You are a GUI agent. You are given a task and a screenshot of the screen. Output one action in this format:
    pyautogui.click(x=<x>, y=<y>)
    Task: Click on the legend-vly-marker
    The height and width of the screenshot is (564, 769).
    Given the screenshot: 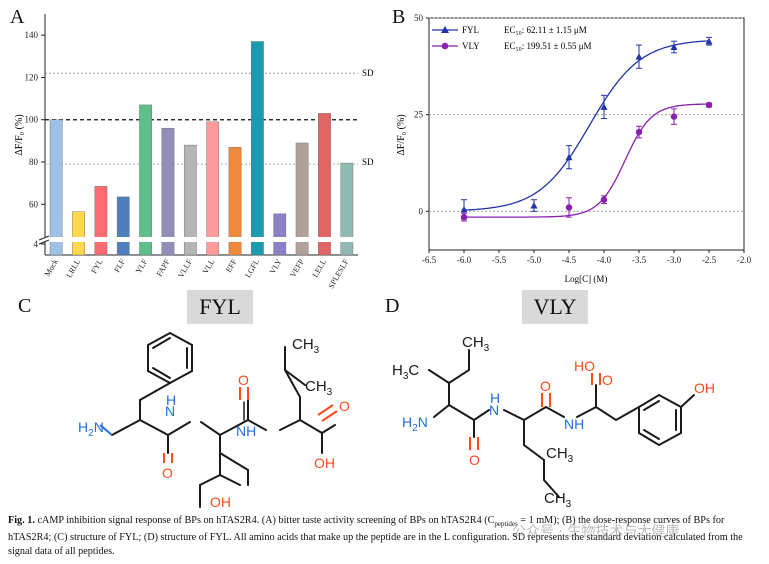 What is the action you would take?
    pyautogui.click(x=445, y=46)
    